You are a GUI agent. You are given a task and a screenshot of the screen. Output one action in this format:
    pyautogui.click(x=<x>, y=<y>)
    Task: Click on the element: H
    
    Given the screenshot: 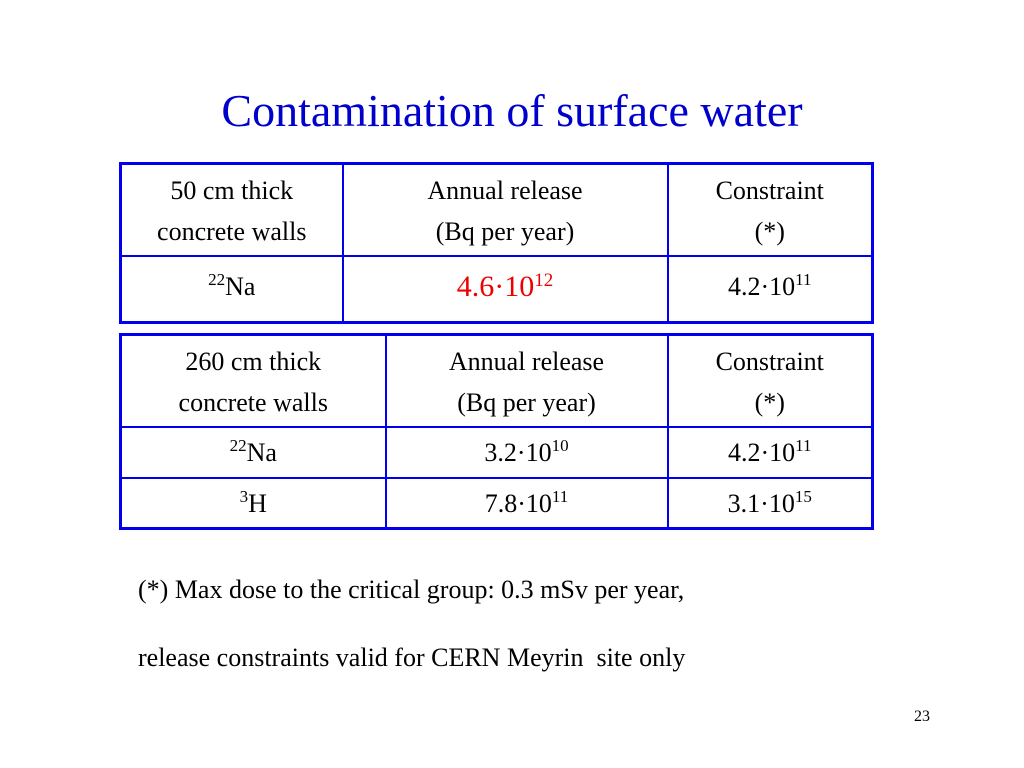 What is the action you would take?
    pyautogui.click(x=257, y=503)
    